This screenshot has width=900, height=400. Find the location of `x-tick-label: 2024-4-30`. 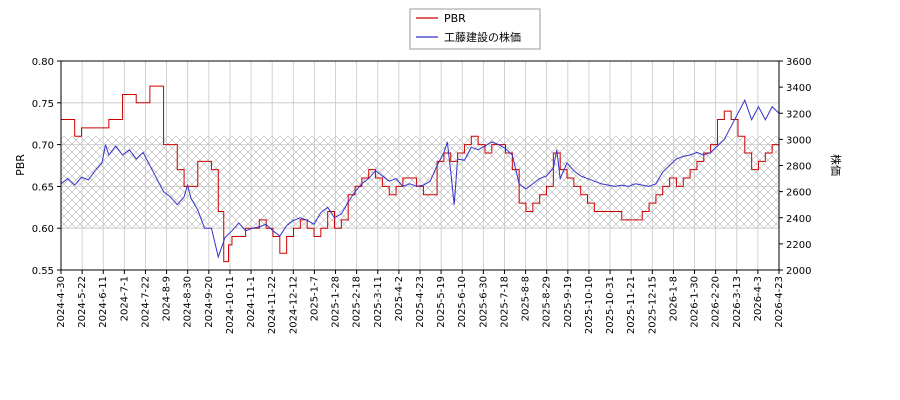

x-tick-label: 2024-4-30 is located at coordinates (61, 302).